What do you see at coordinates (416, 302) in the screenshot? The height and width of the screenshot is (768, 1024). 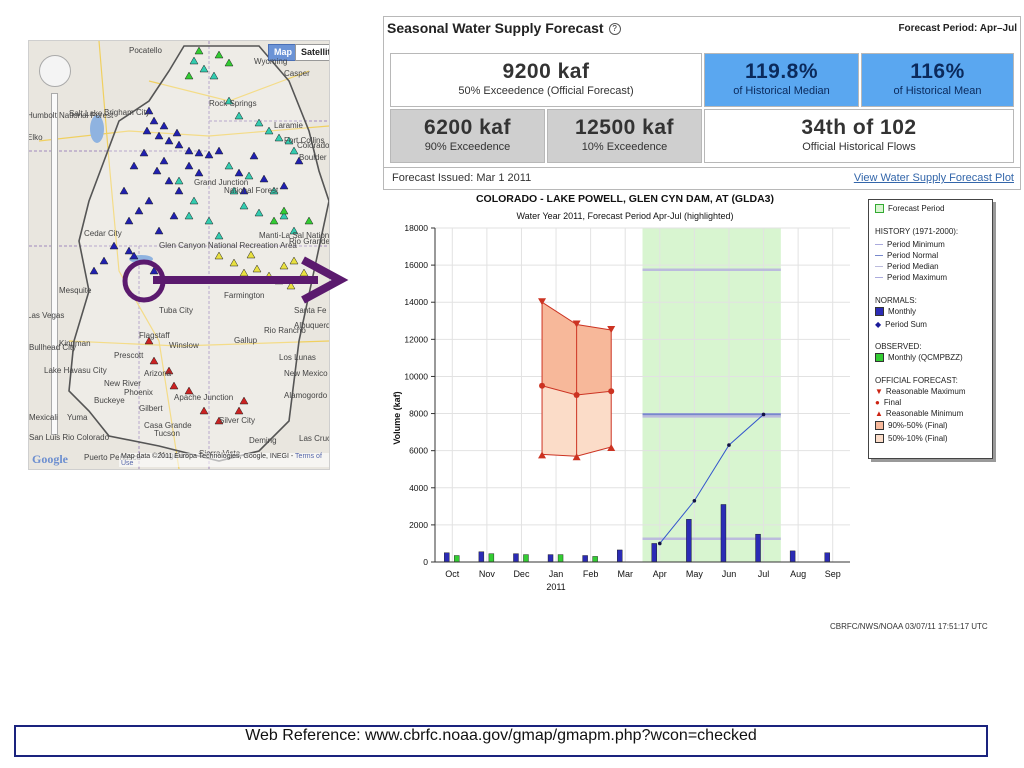 I see `y-tick-label: 14000` at bounding box center [416, 302].